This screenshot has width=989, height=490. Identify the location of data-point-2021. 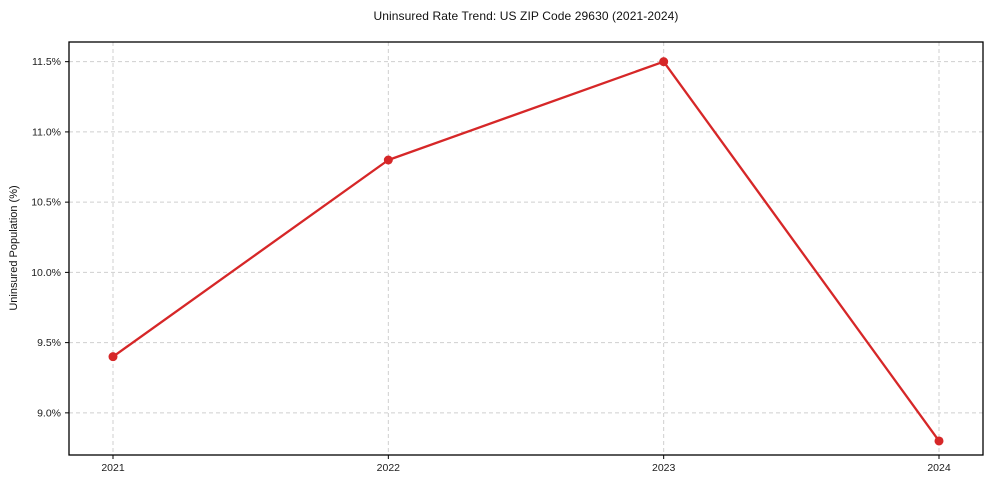
(113, 357).